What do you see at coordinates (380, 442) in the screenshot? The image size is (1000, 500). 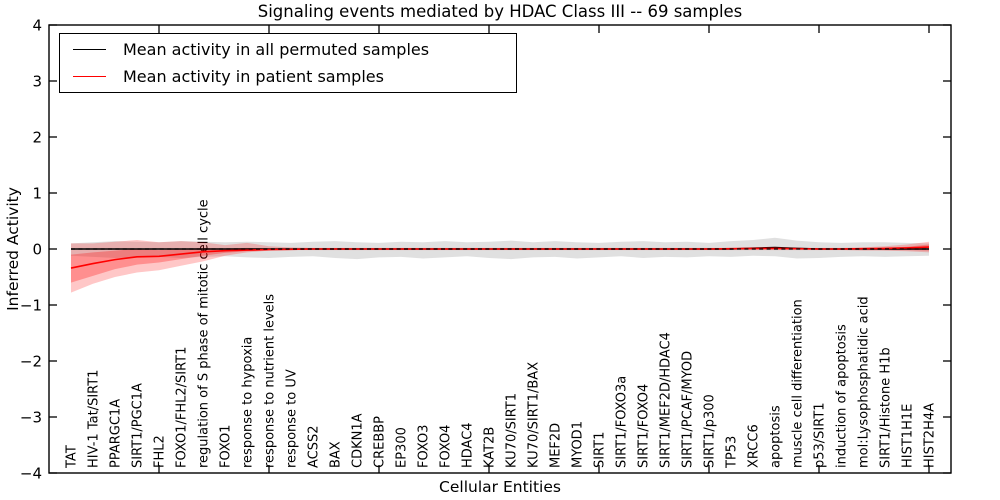 I see `x-category-label: CREBBP` at bounding box center [380, 442].